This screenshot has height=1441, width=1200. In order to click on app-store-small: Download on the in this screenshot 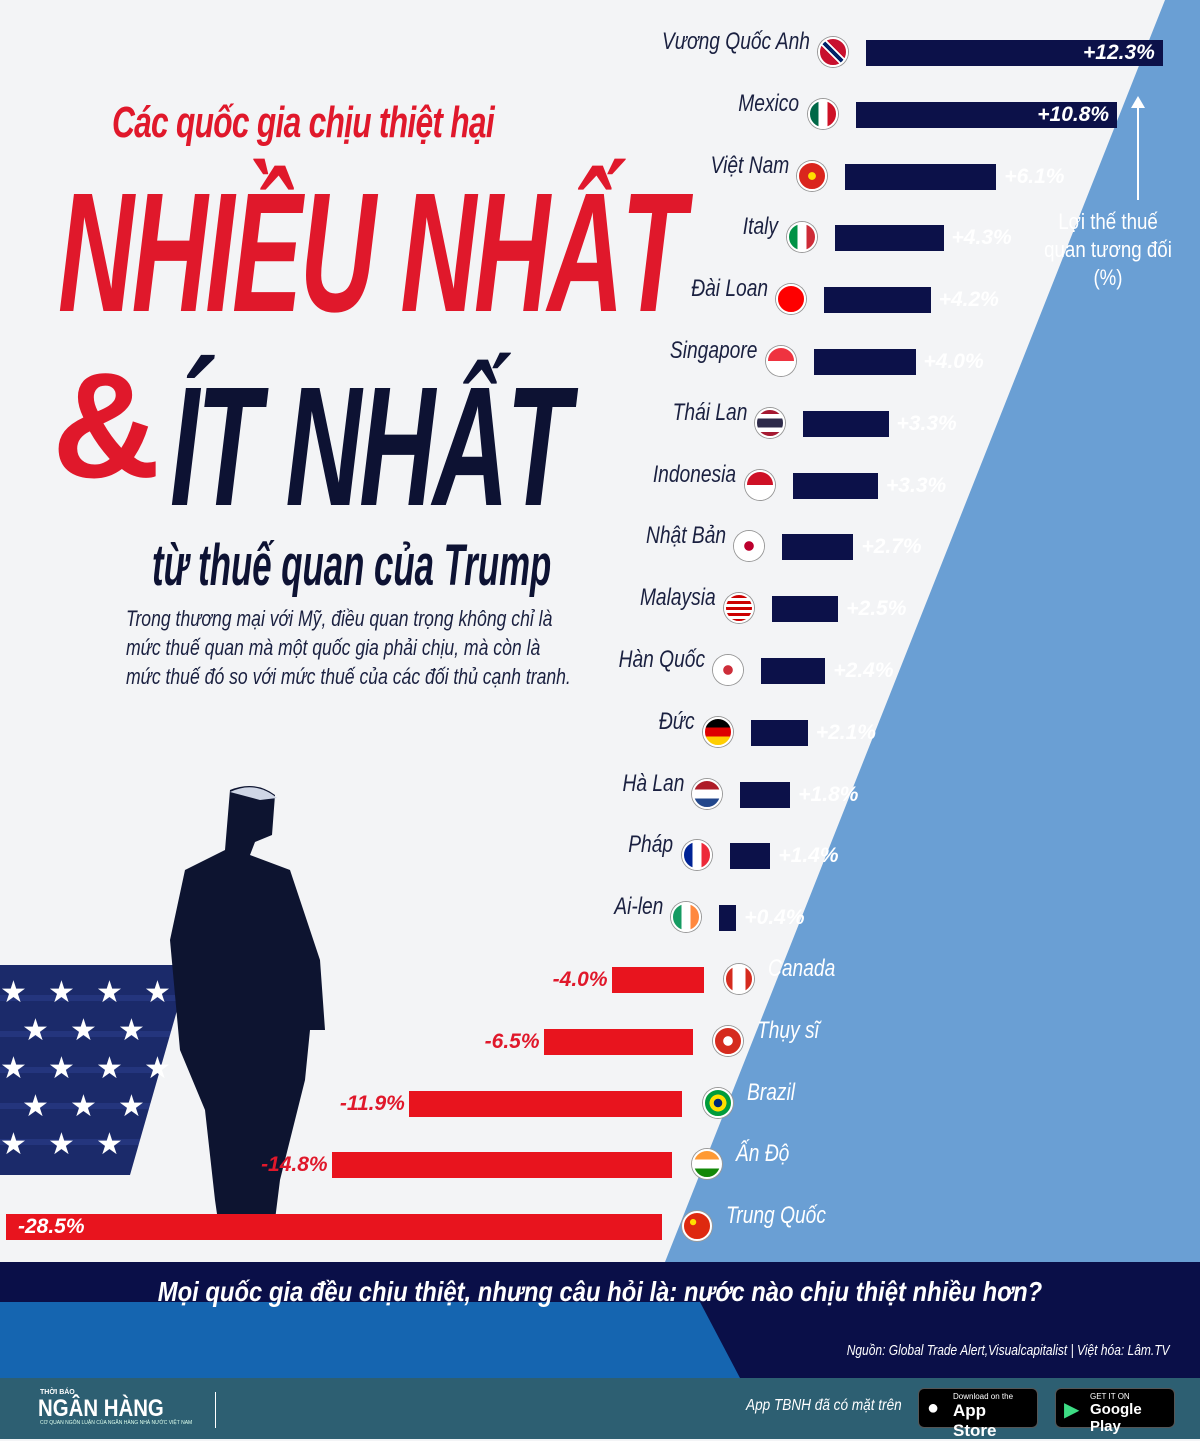, I will do `click(983, 1396)`.